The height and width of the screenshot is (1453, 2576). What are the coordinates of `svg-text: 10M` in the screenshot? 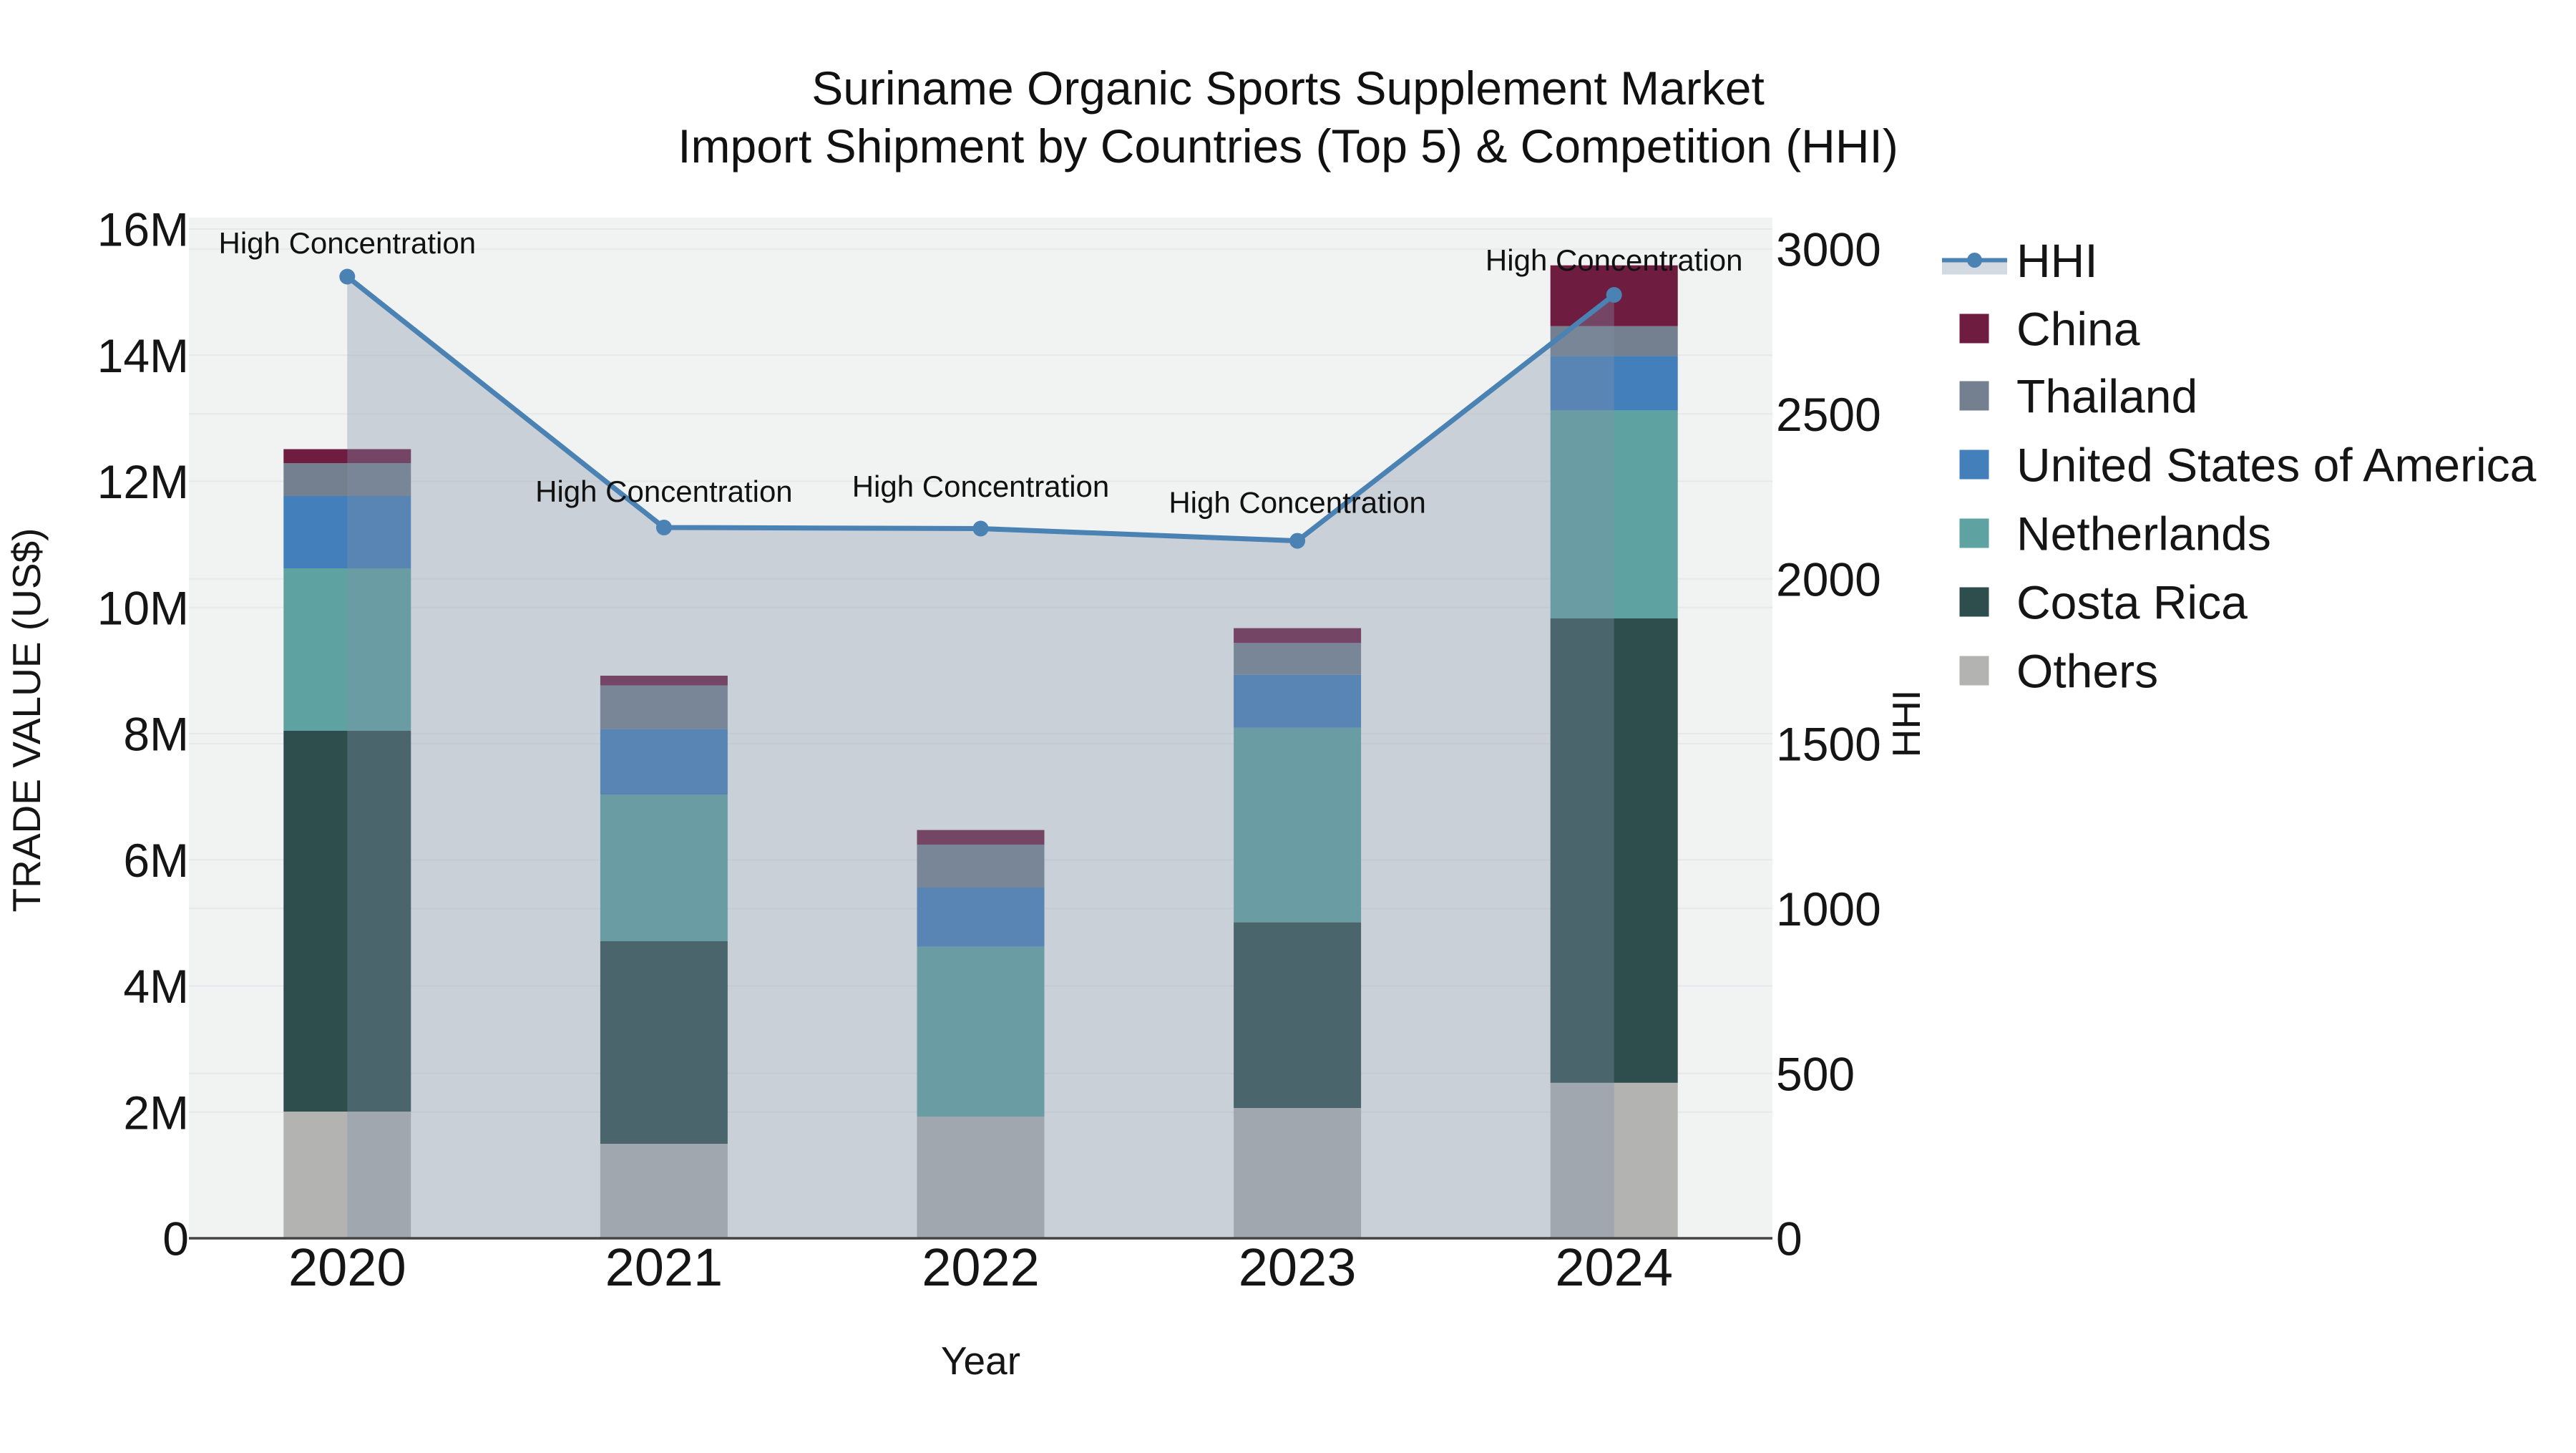 It's located at (143, 607).